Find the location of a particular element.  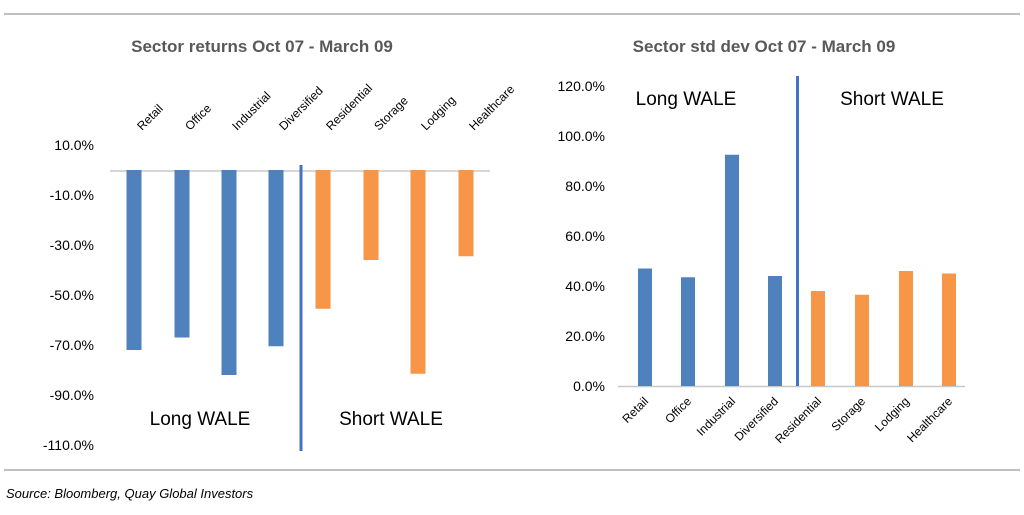

returns-y-tick: -10.0% is located at coordinates (72, 195).